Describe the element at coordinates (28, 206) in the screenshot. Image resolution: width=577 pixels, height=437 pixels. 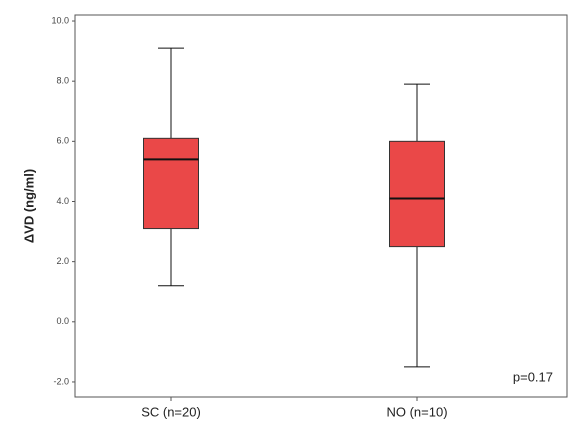
I see `y-axis-label: ΔVD (ng/ml)` at that location.